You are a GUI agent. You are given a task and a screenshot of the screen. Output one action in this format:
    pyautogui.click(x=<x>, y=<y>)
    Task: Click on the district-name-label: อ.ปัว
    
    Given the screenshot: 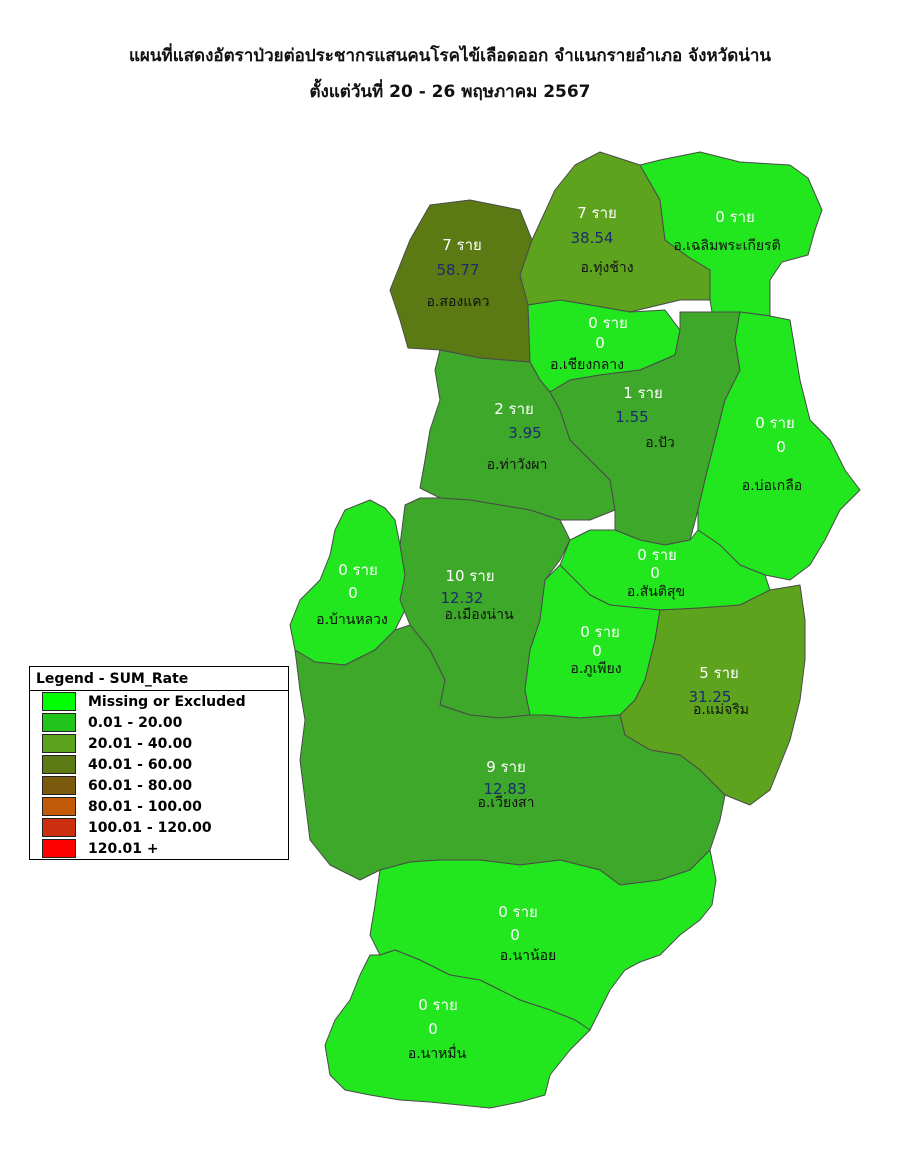 What is the action you would take?
    pyautogui.click(x=660, y=443)
    